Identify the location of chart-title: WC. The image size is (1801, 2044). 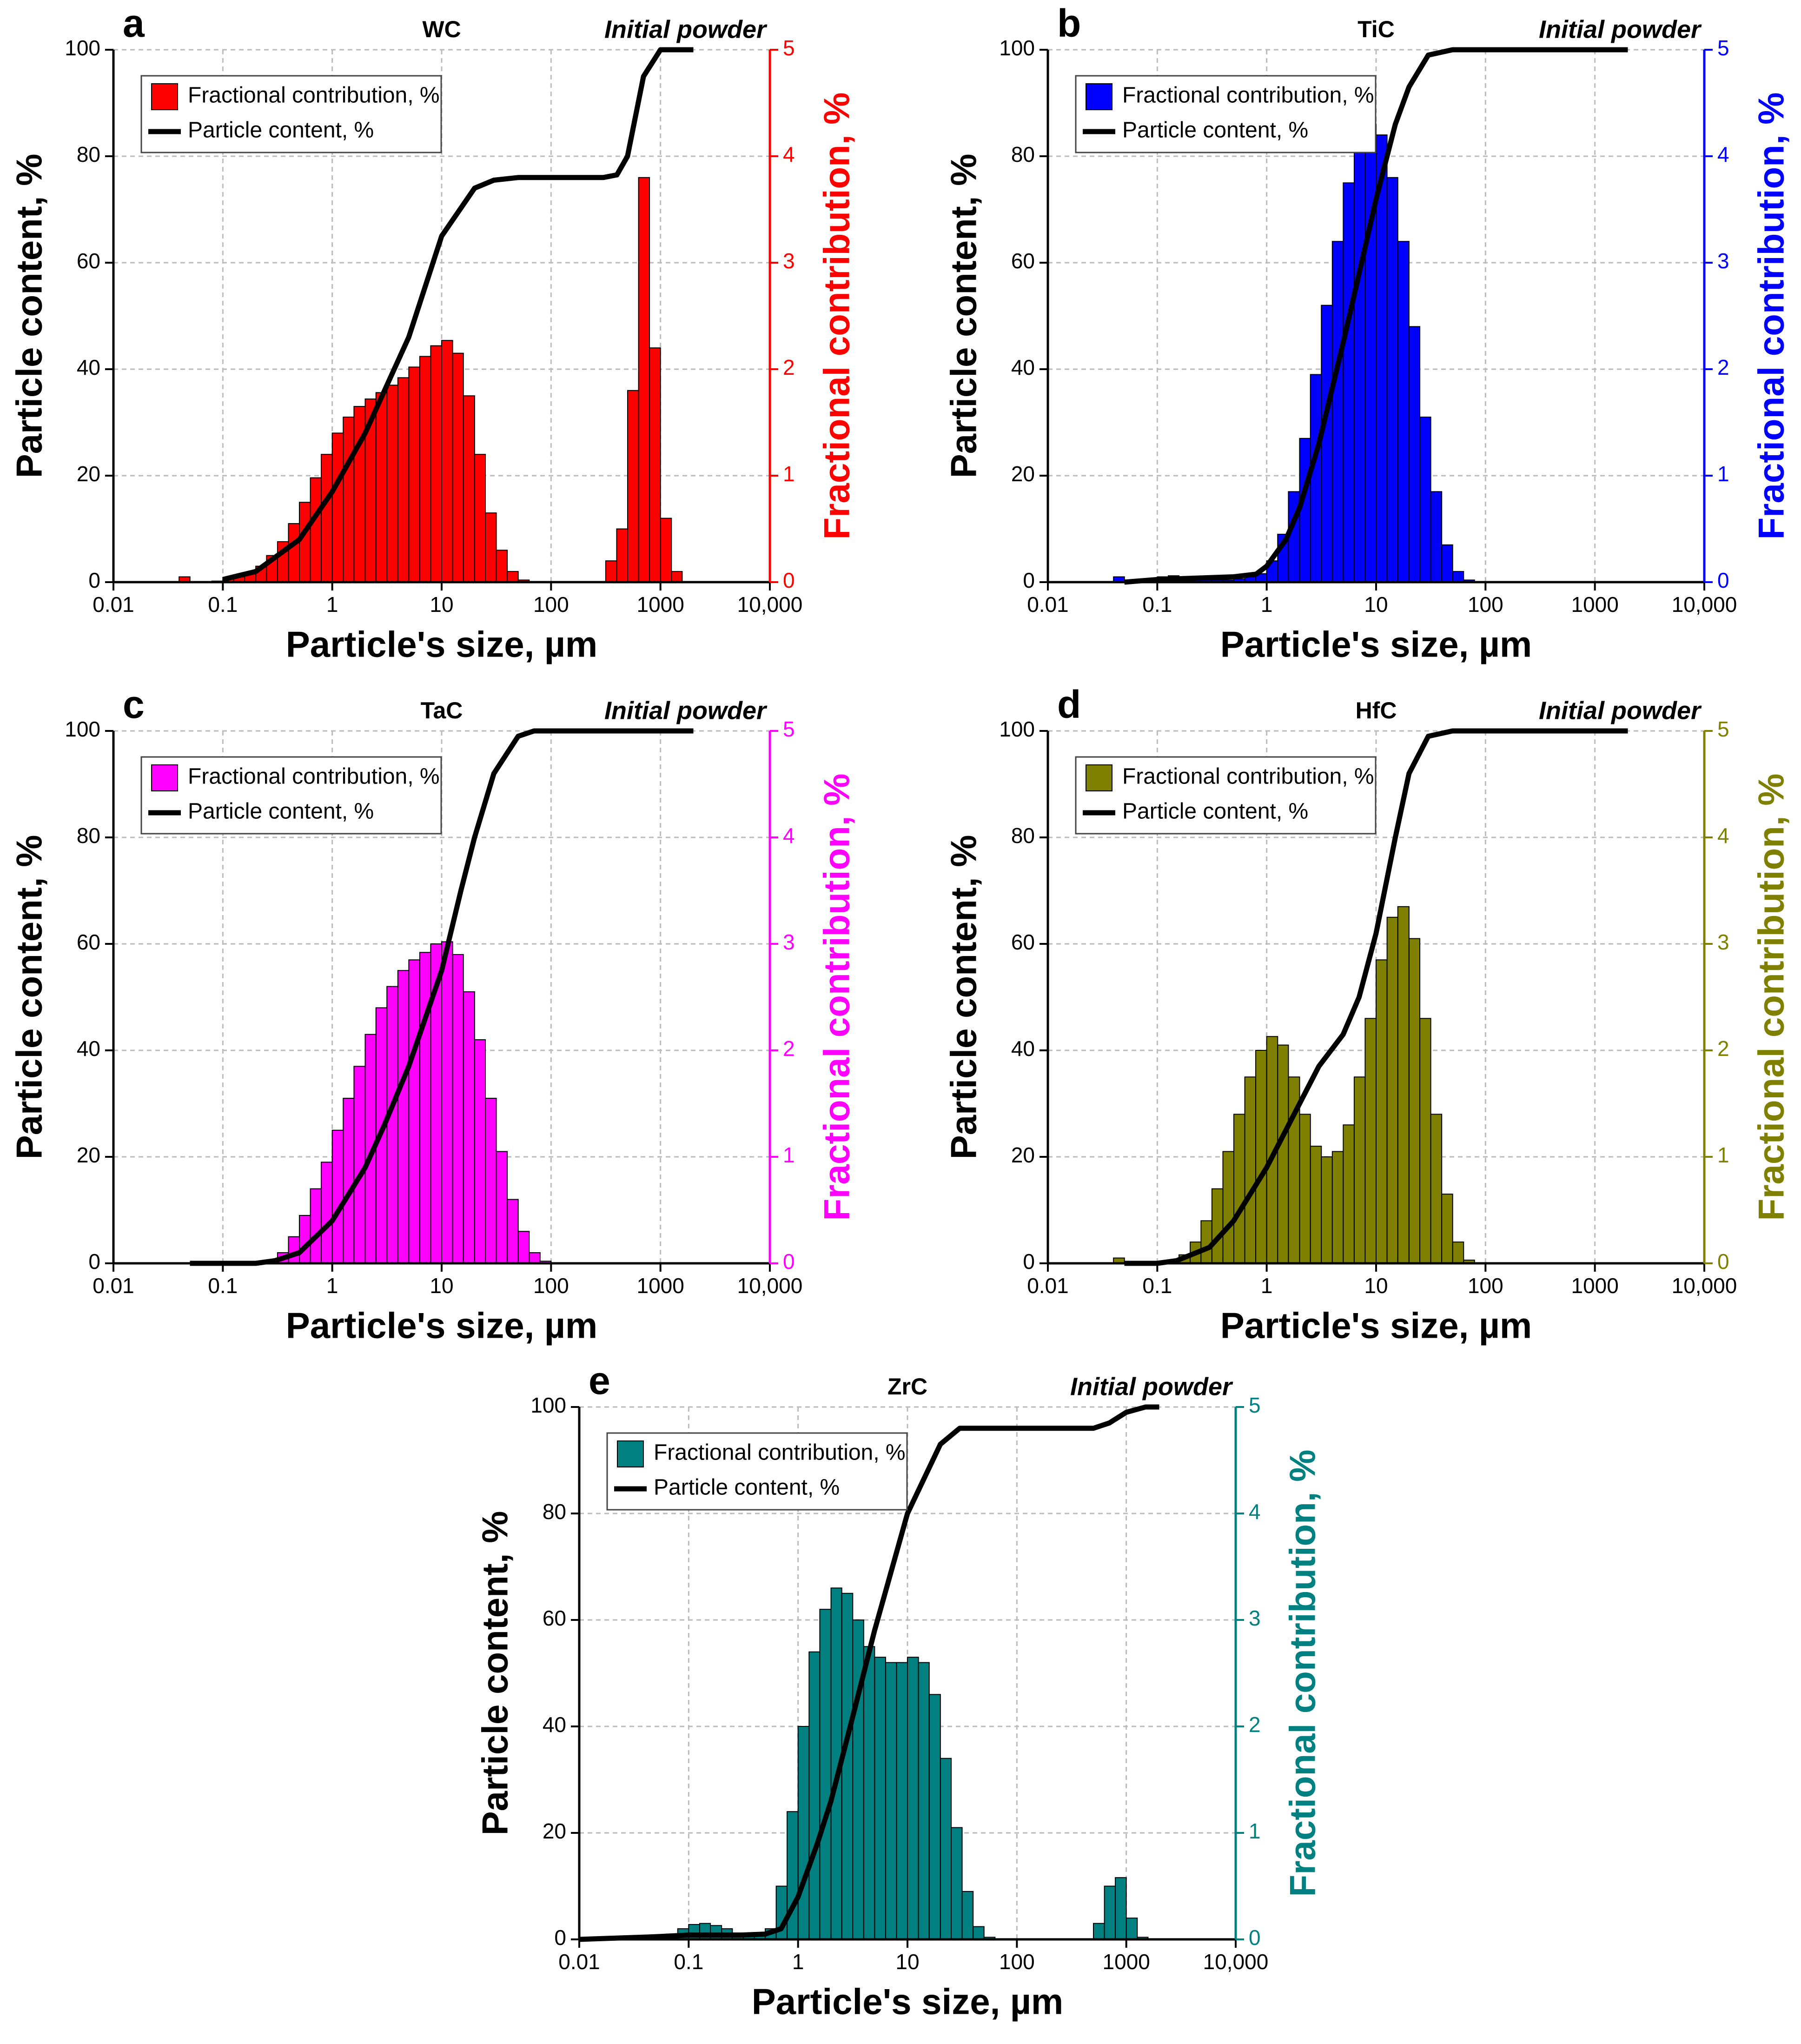
(441, 29).